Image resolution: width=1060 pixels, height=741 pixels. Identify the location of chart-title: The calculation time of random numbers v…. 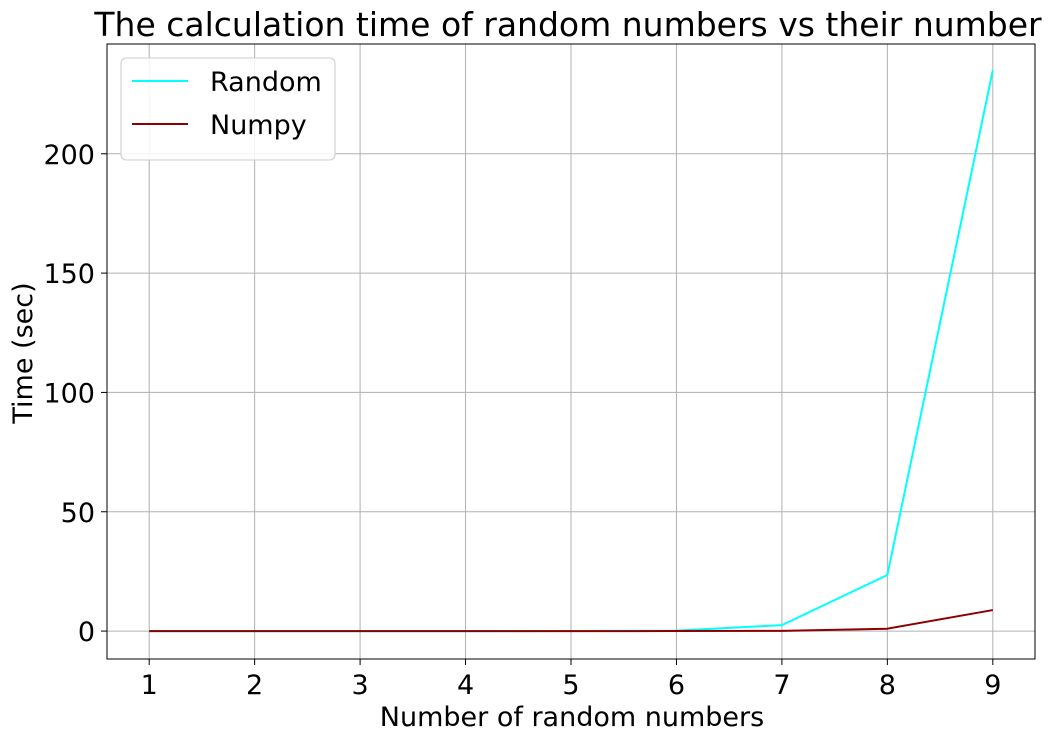
(567, 24).